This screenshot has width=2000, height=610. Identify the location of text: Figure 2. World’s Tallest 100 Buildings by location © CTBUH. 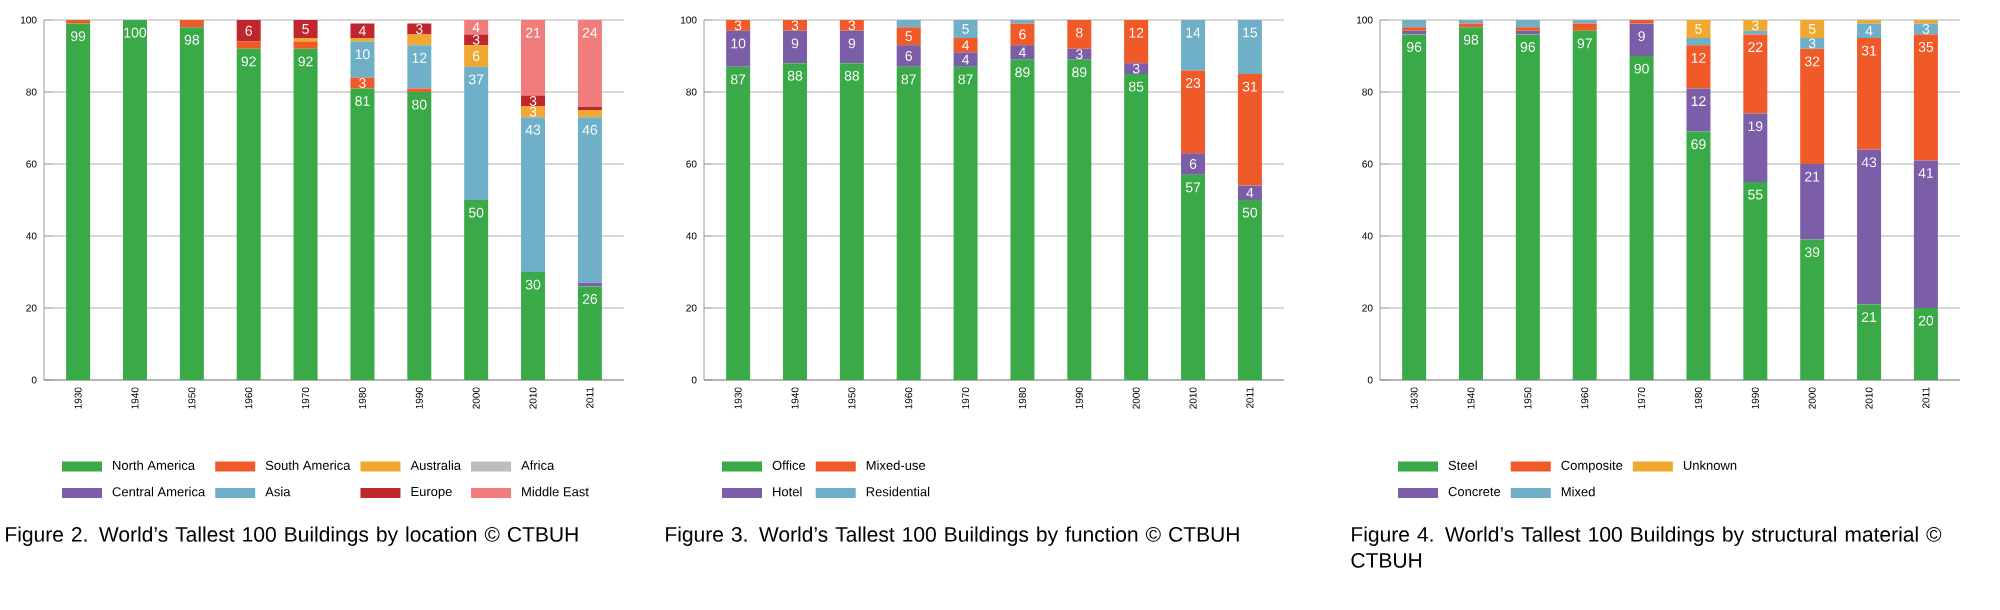
(292, 536).